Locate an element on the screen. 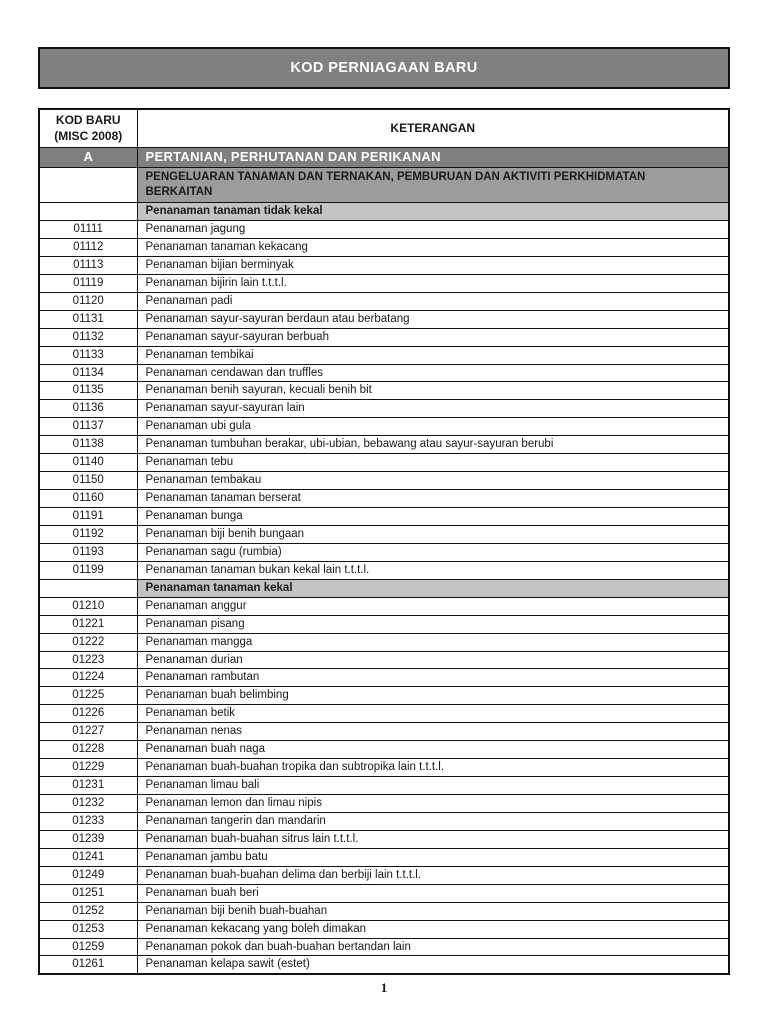  description-cell: Penanaman betik is located at coordinates (433, 714).